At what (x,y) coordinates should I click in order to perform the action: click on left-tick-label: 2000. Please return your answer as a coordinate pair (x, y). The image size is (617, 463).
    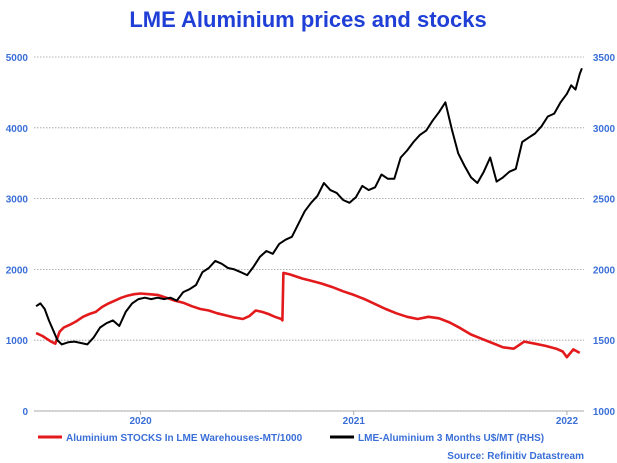
    Looking at the image, I should click on (17, 270).